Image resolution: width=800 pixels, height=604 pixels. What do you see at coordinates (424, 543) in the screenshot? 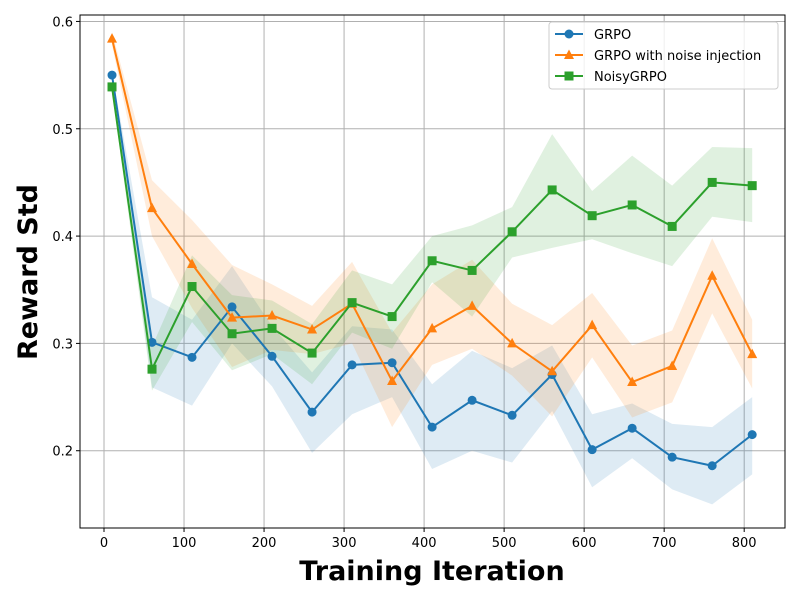
I see `x-tick-label: 400` at bounding box center [424, 543].